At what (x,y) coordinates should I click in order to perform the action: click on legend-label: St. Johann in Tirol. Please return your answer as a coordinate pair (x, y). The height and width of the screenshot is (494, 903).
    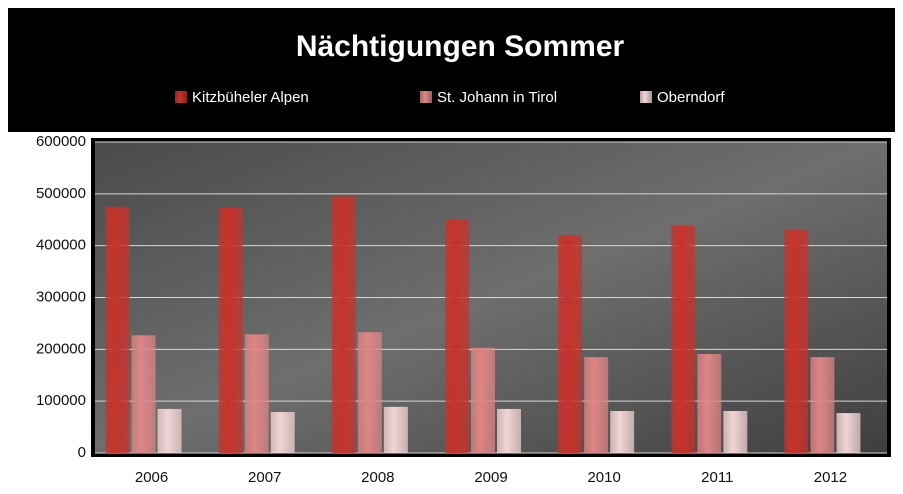
    Looking at the image, I should click on (497, 97).